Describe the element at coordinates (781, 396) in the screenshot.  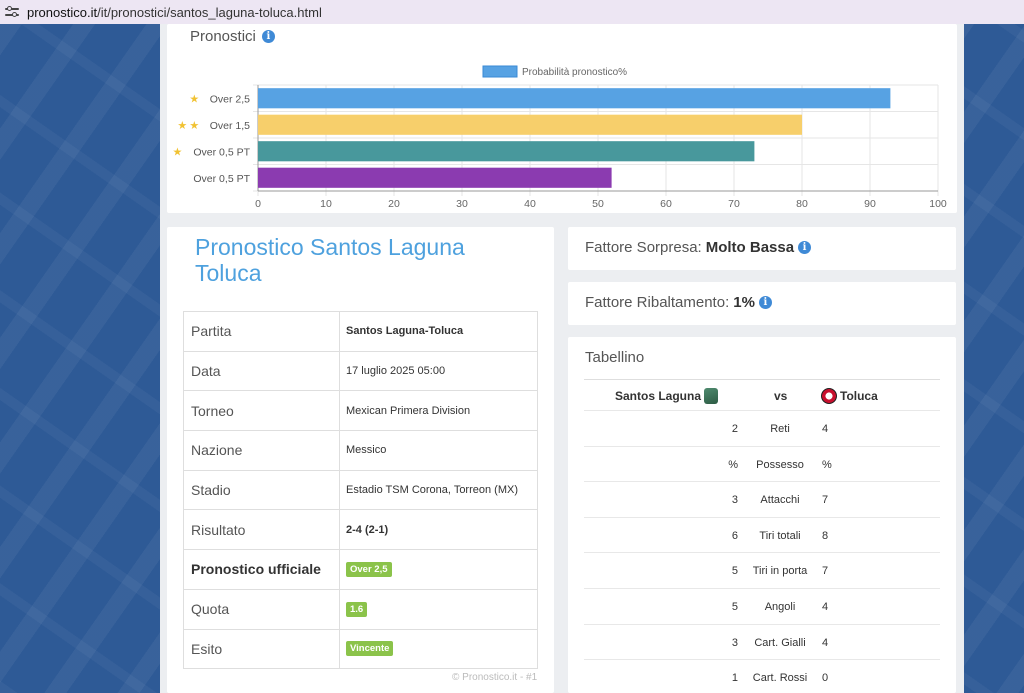
I see `vs-label: vs` at that location.